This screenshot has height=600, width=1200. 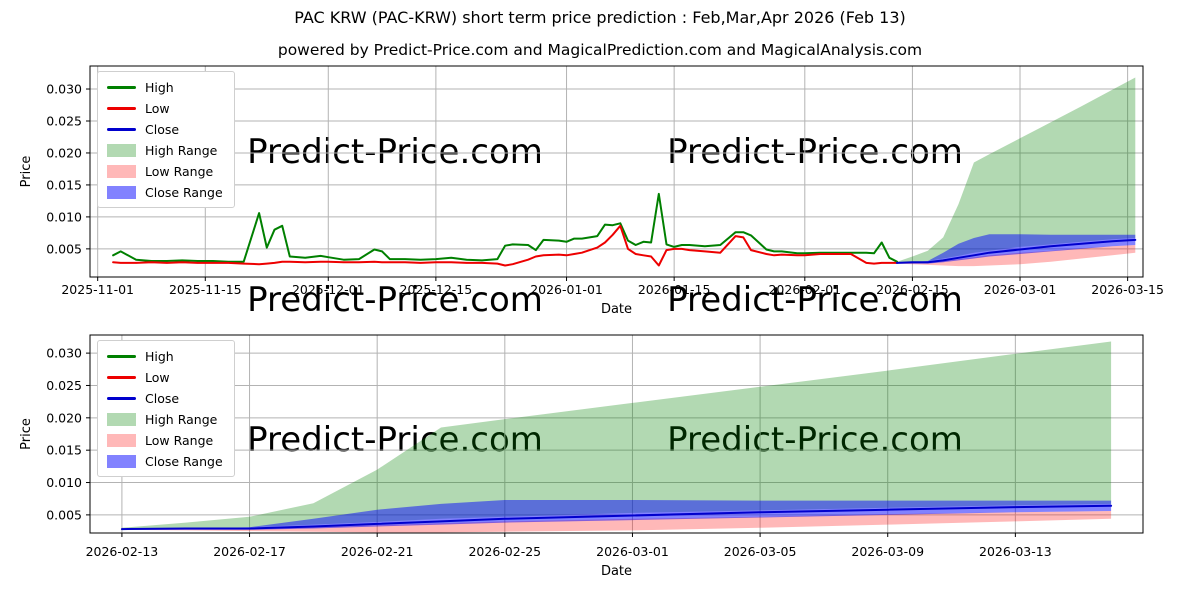 What do you see at coordinates (97, 289) in the screenshot?
I see `x-tick-label: 2025-11-01` at bounding box center [97, 289].